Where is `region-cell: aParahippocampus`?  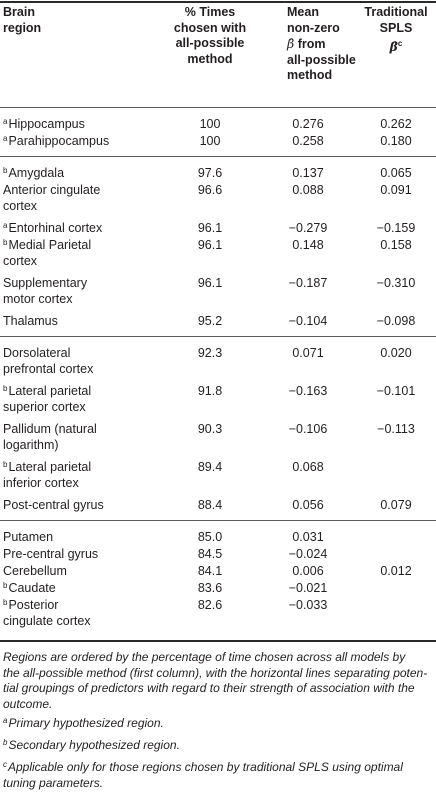 region-cell: aParahippocampus is located at coordinates (56, 141).